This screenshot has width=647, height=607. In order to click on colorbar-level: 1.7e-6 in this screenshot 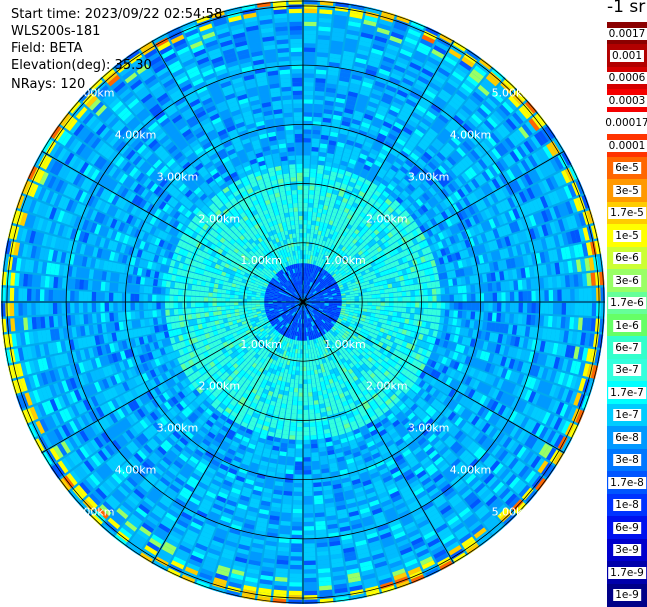, I will do `click(627, 303)`.